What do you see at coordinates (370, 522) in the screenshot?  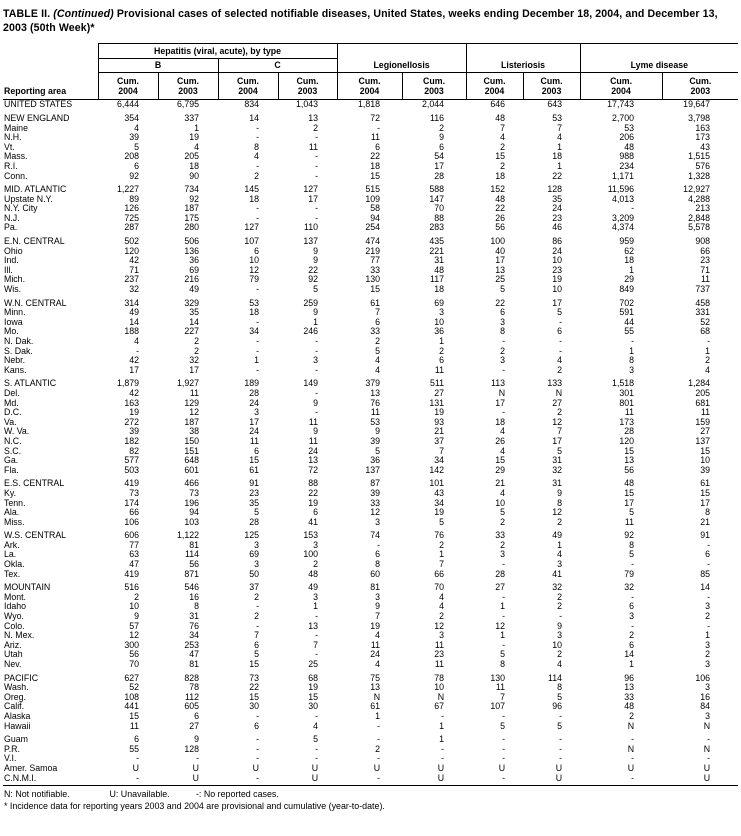 I see `table-row: Miss. 106 103 28 41 3 5 2 2 11 21` at bounding box center [370, 522].